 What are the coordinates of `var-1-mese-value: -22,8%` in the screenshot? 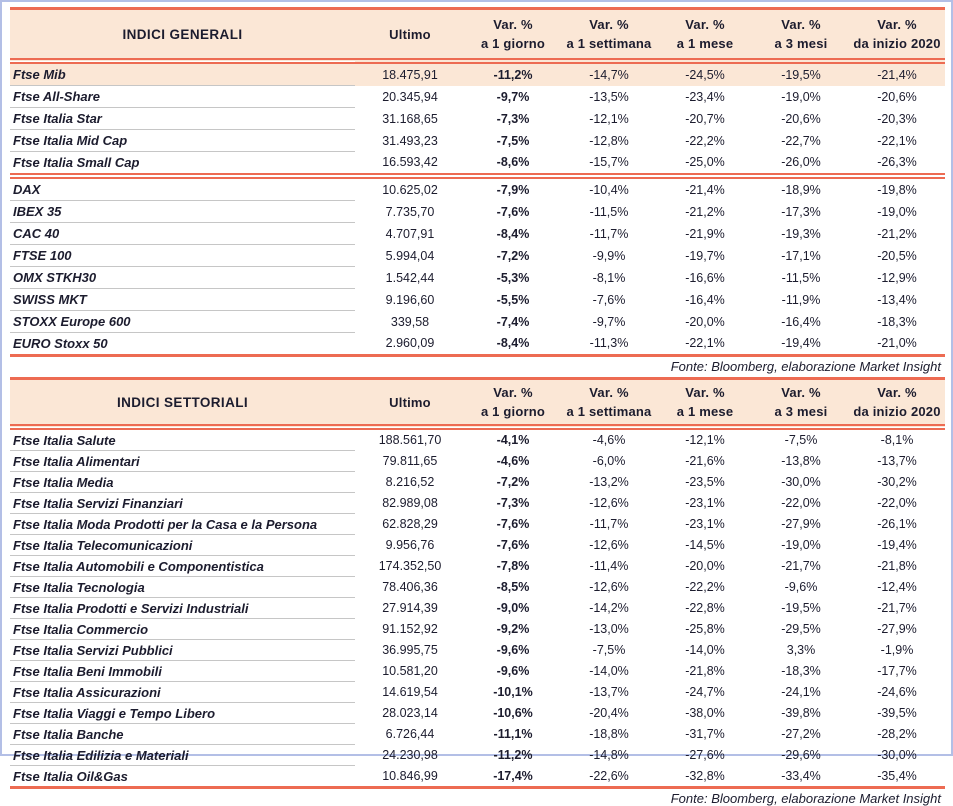 It's located at (705, 608).